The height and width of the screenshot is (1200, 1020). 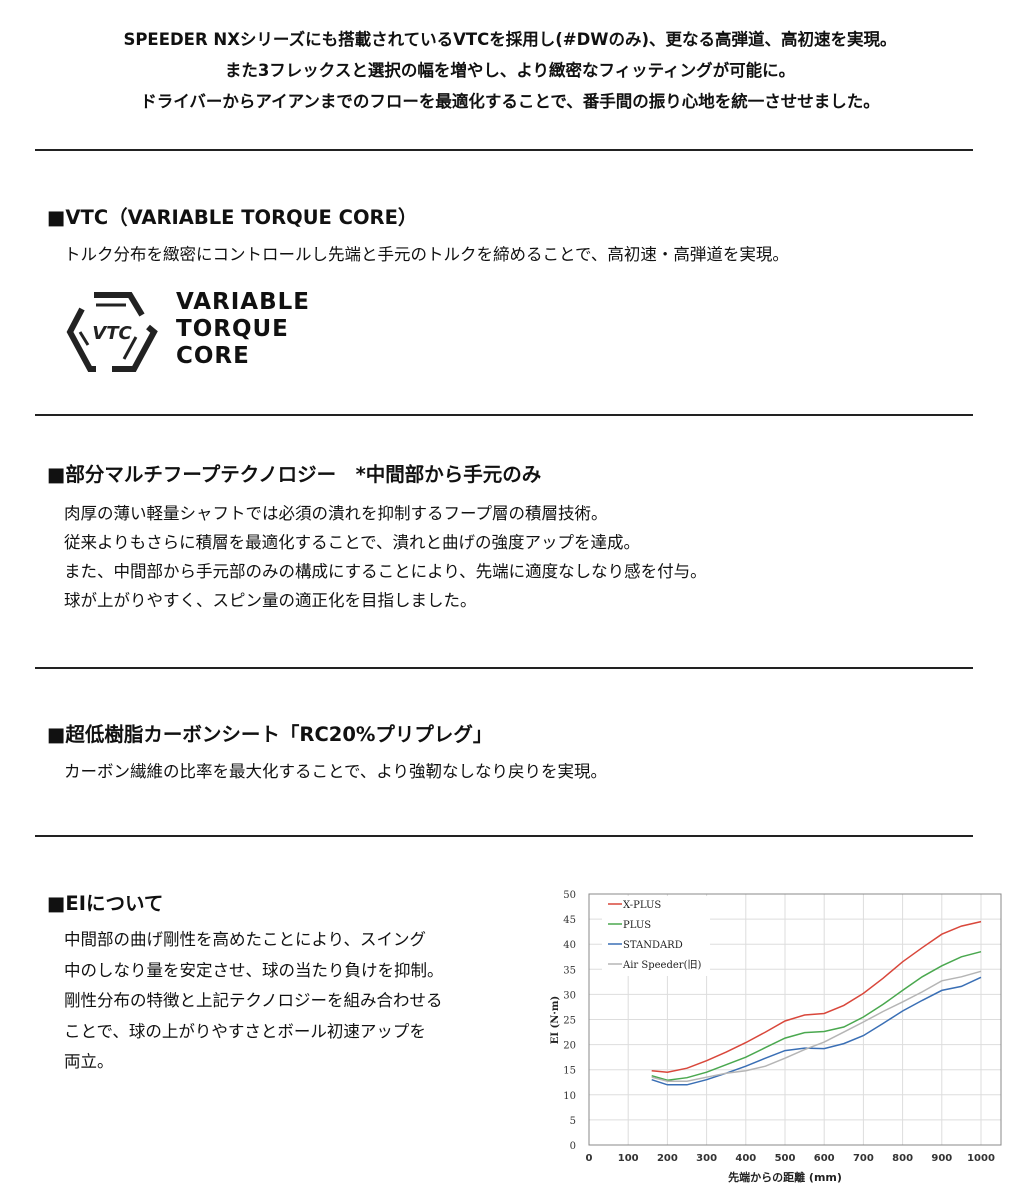 What do you see at coordinates (653, 945) in the screenshot?
I see `legend-label: STANDARD` at bounding box center [653, 945].